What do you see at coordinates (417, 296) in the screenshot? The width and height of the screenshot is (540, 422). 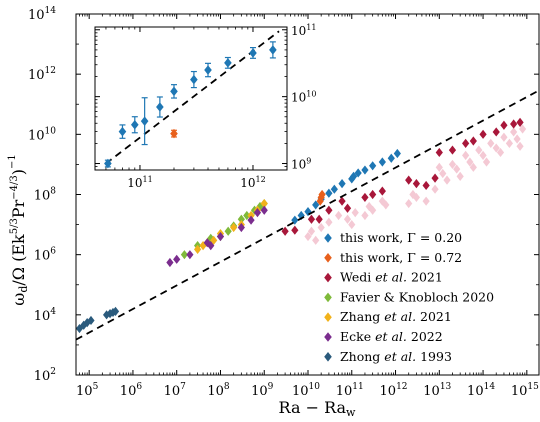 I see `legend-label-3: Favier & Knobloch 2020` at bounding box center [417, 296].